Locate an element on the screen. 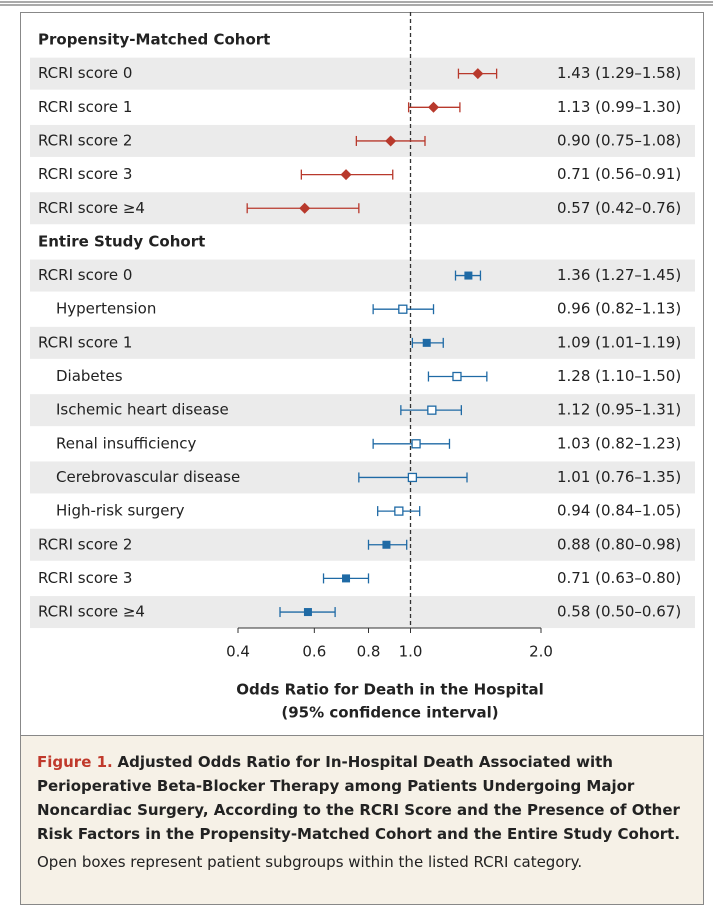 The width and height of the screenshot is (713, 917). row-label: Hypertension is located at coordinates (106, 309).